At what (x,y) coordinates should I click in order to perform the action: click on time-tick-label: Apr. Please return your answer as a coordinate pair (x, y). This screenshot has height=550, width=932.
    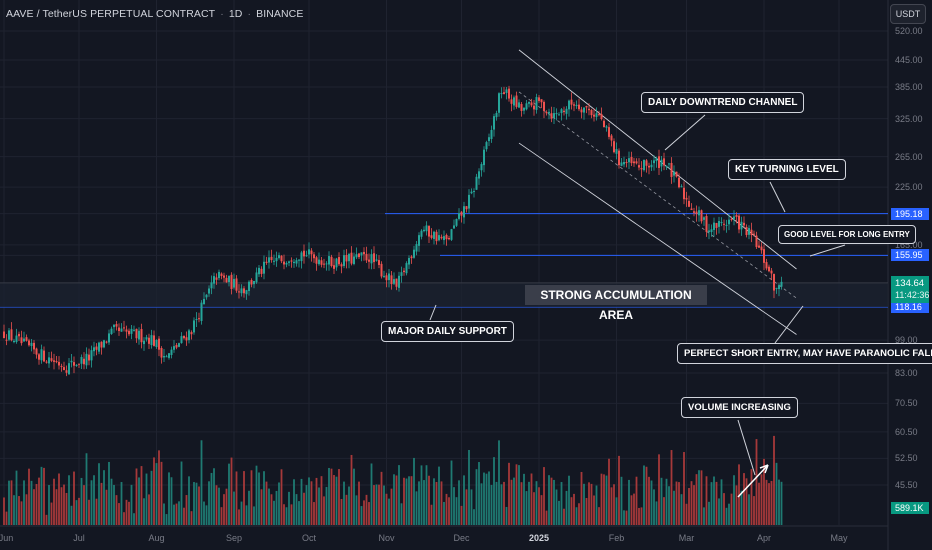
    Looking at the image, I should click on (764, 538).